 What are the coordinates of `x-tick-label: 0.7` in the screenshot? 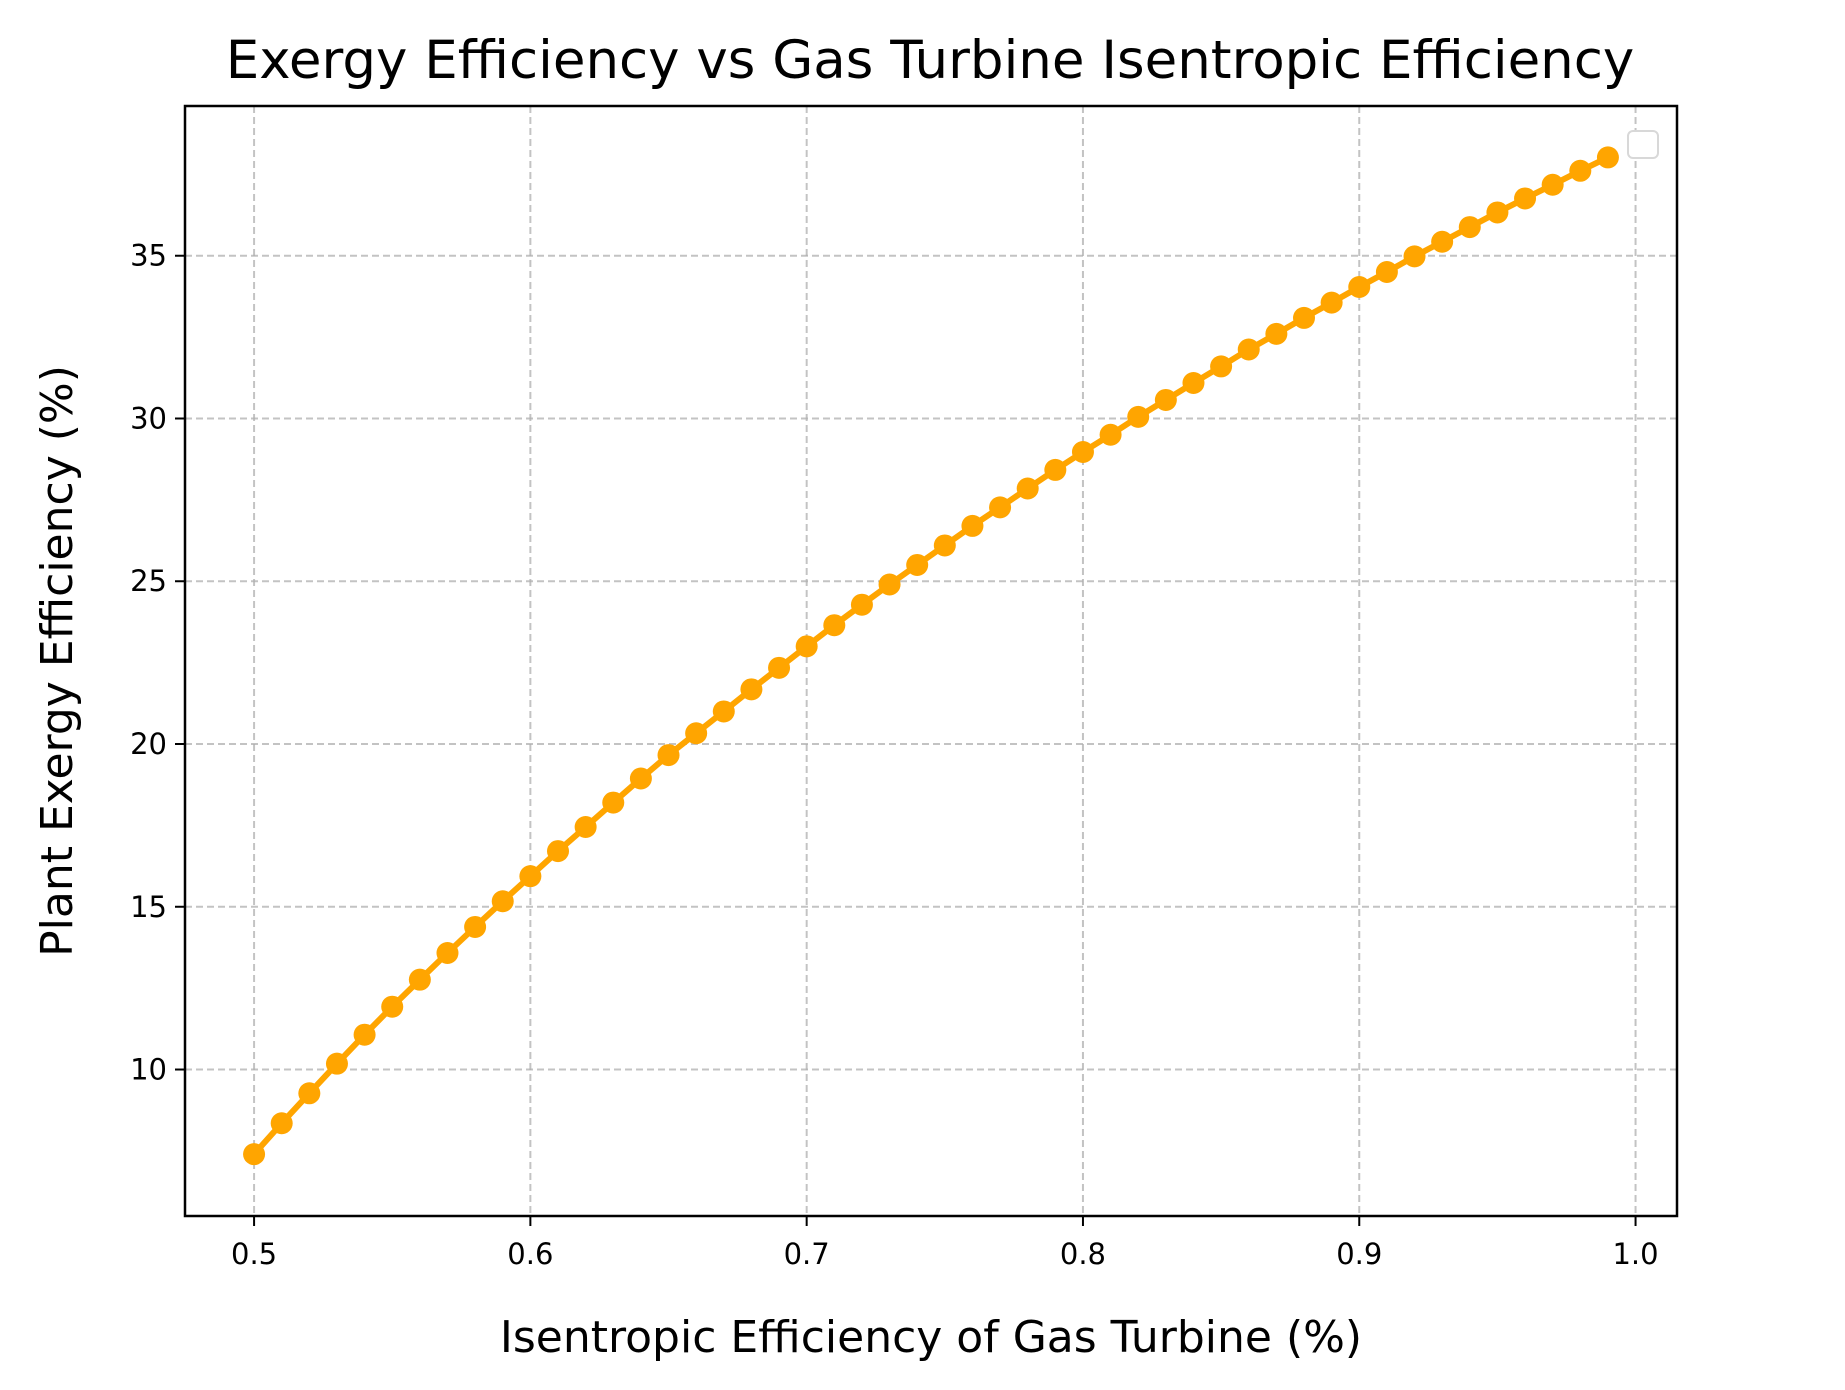 It's located at (807, 1254).